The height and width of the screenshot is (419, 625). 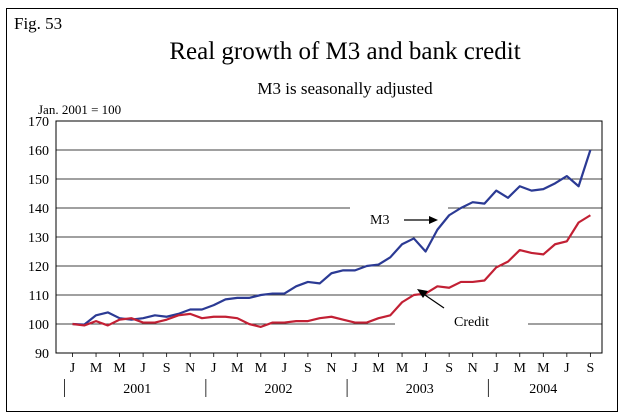 I want to click on series-label-m3: M3, so click(x=379, y=220).